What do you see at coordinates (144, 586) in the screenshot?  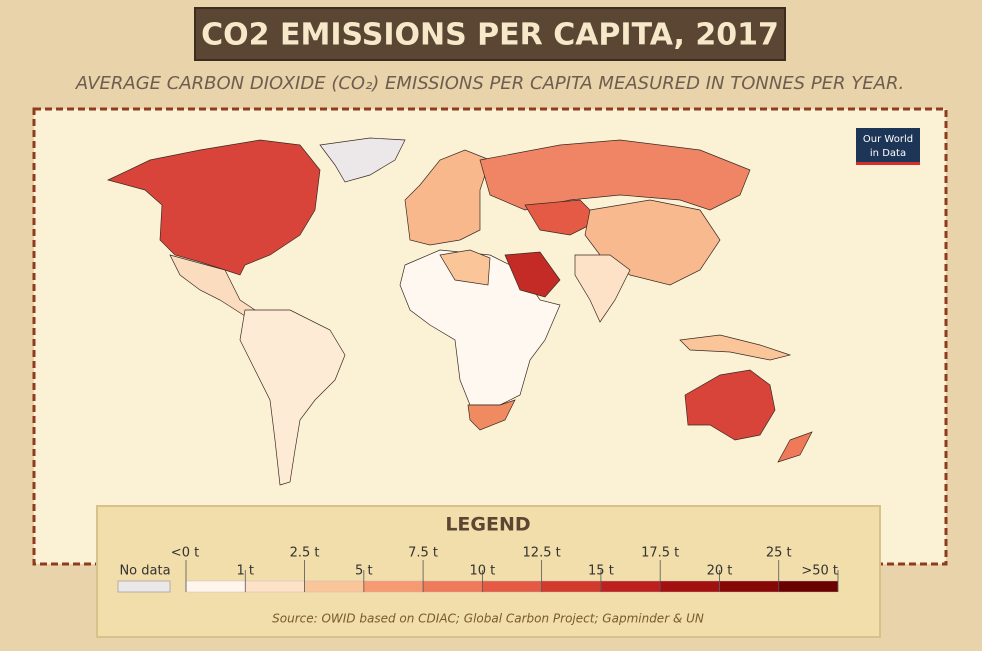 I see `no-data-swatch` at bounding box center [144, 586].